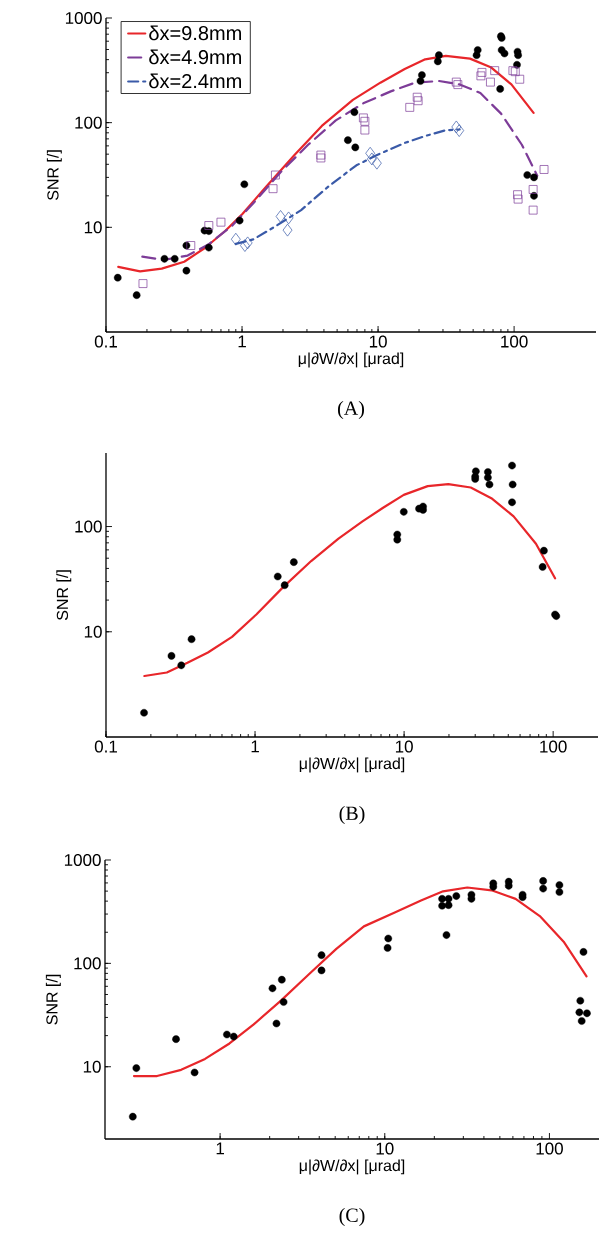  What do you see at coordinates (351, 410) in the screenshot?
I see `text: (A)` at bounding box center [351, 410].